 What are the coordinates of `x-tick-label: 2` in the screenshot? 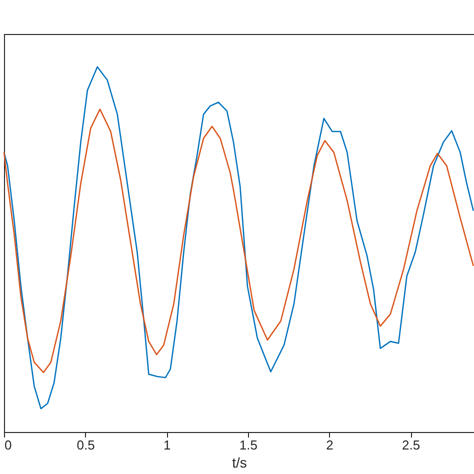 It's located at (330, 445).